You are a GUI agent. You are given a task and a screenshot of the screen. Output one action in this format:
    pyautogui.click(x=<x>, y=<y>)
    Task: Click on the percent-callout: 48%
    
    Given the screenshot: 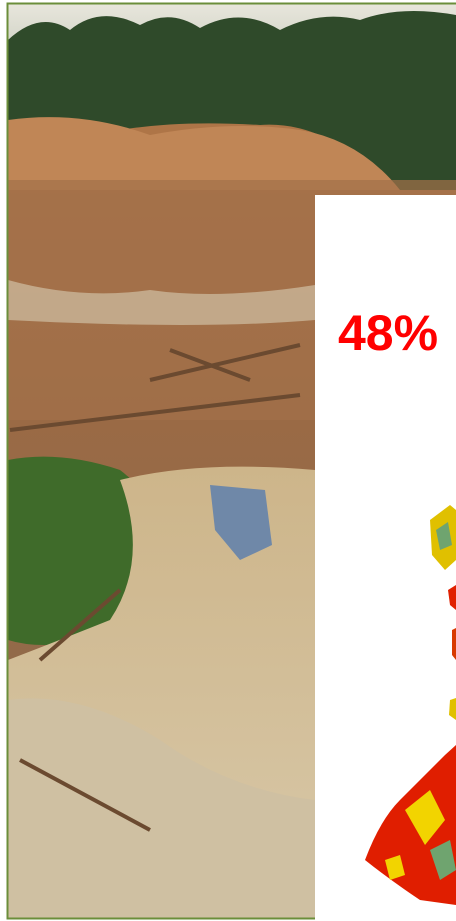 What is the action you would take?
    pyautogui.click(x=388, y=333)
    